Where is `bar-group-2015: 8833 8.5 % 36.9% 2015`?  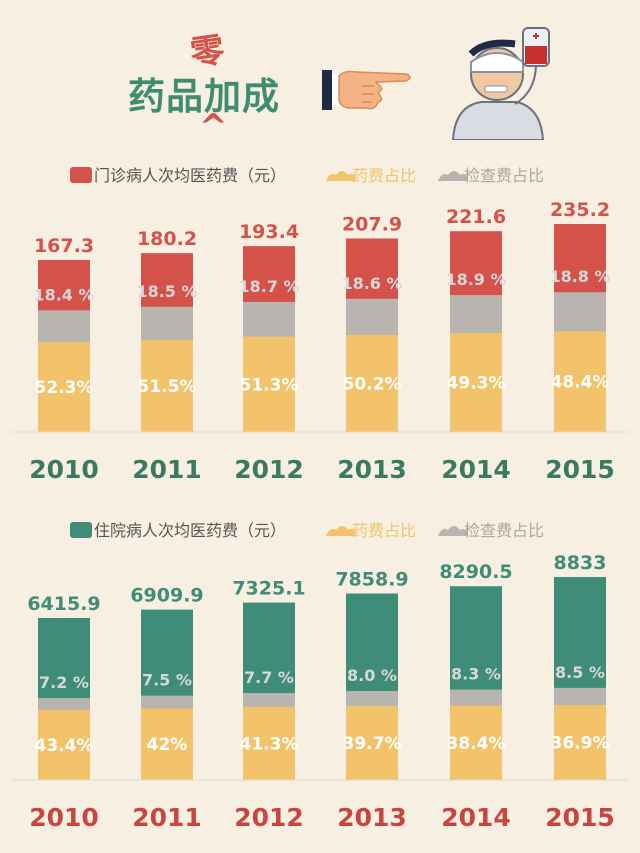 bar-group-2015: 8833 8.5 % 36.9% 2015 is located at coordinates (580, 692).